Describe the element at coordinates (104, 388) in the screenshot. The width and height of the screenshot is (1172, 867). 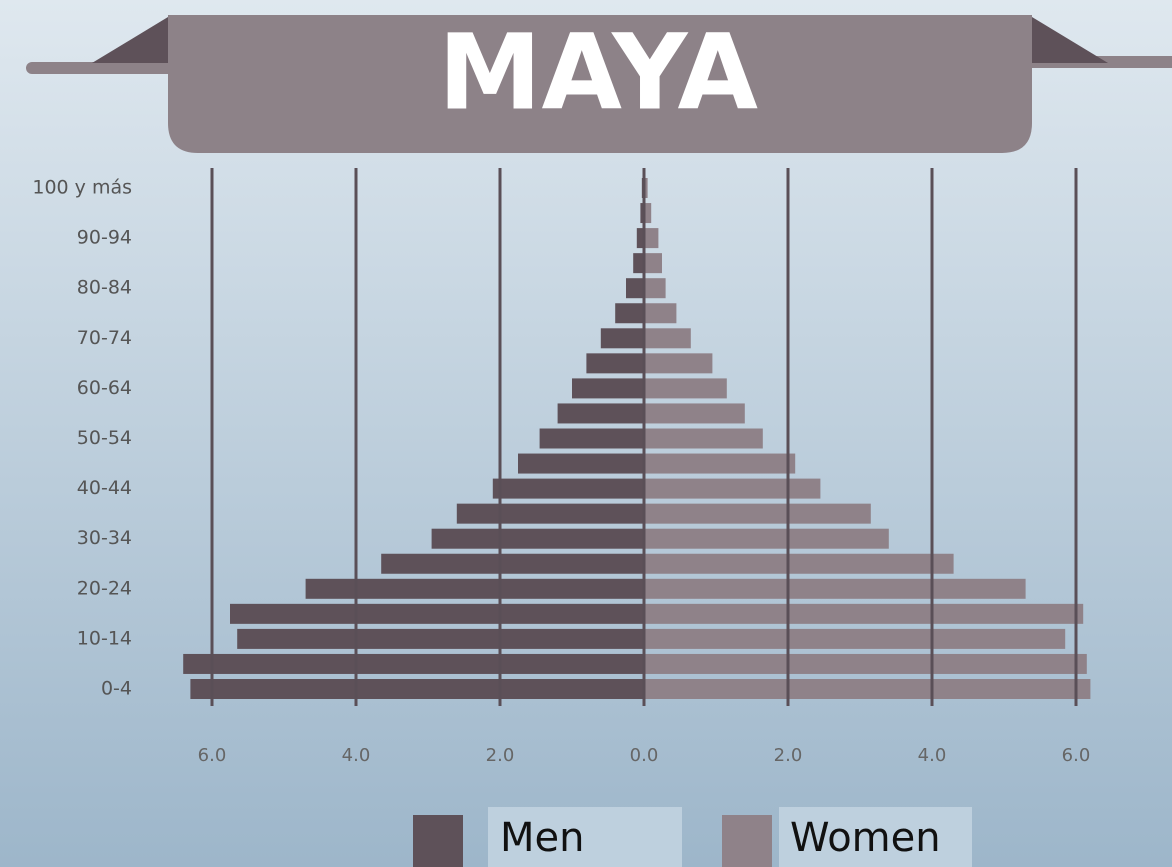
I see `y-tick-label: 60-64` at that location.